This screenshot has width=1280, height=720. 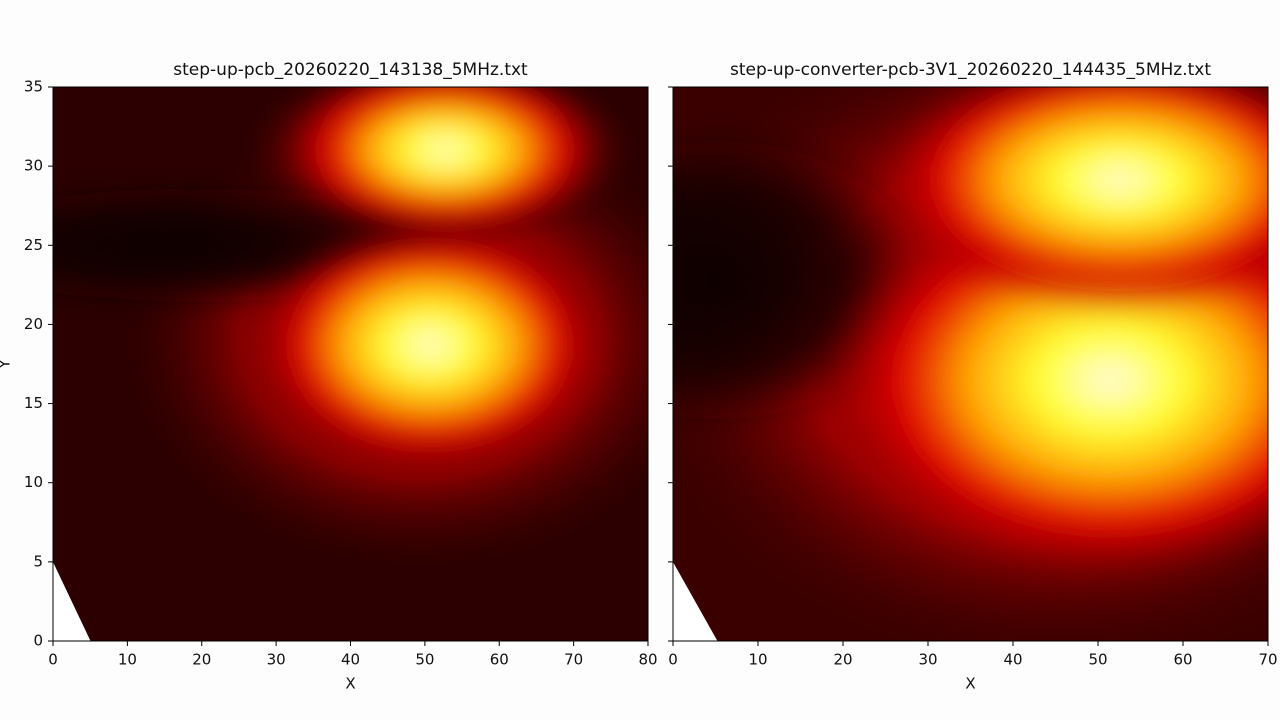 What do you see at coordinates (38, 641) in the screenshot?
I see `y-tick-label: 0` at bounding box center [38, 641].